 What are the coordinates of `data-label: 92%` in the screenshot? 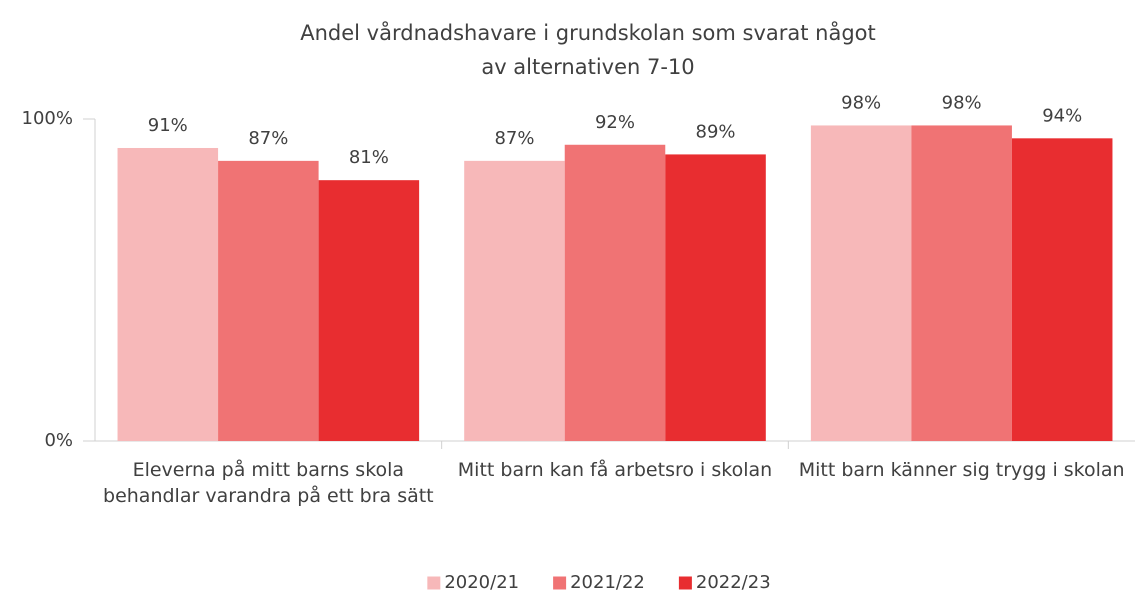 It's located at (615, 122).